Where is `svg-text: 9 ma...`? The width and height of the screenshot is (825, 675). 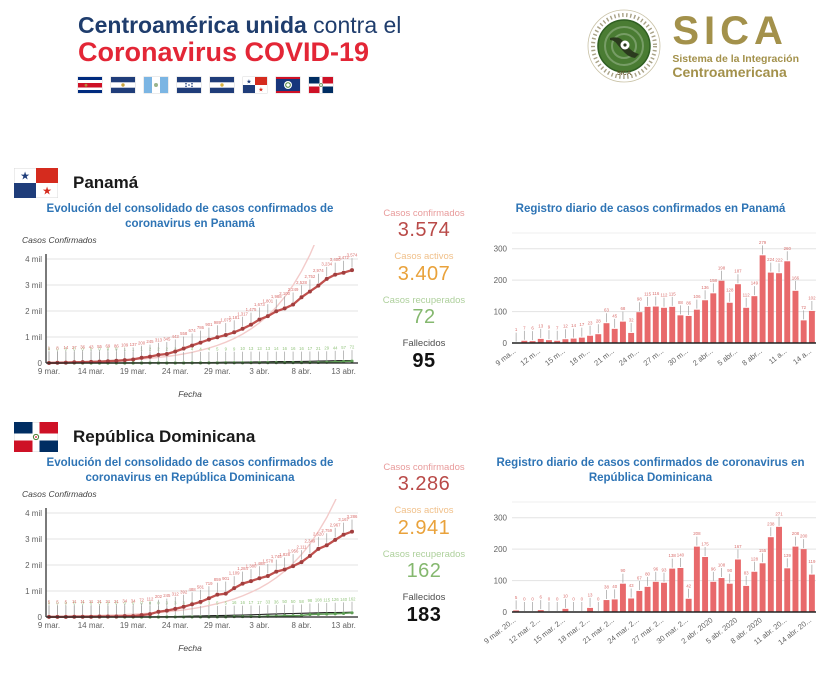
svg-text: 9 ma... is located at coordinates (506, 356).